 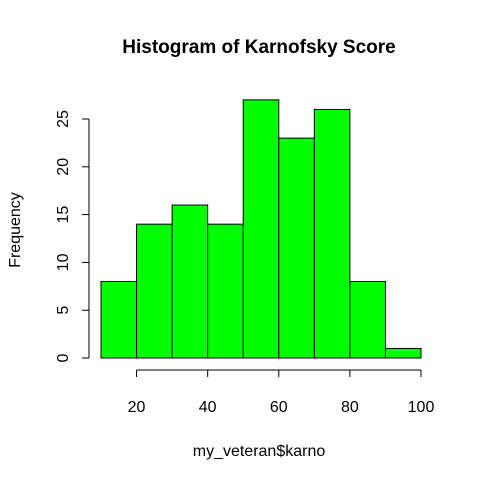 What do you see at coordinates (63, 310) in the screenshot?
I see `y-tick-label-1: 5` at bounding box center [63, 310].